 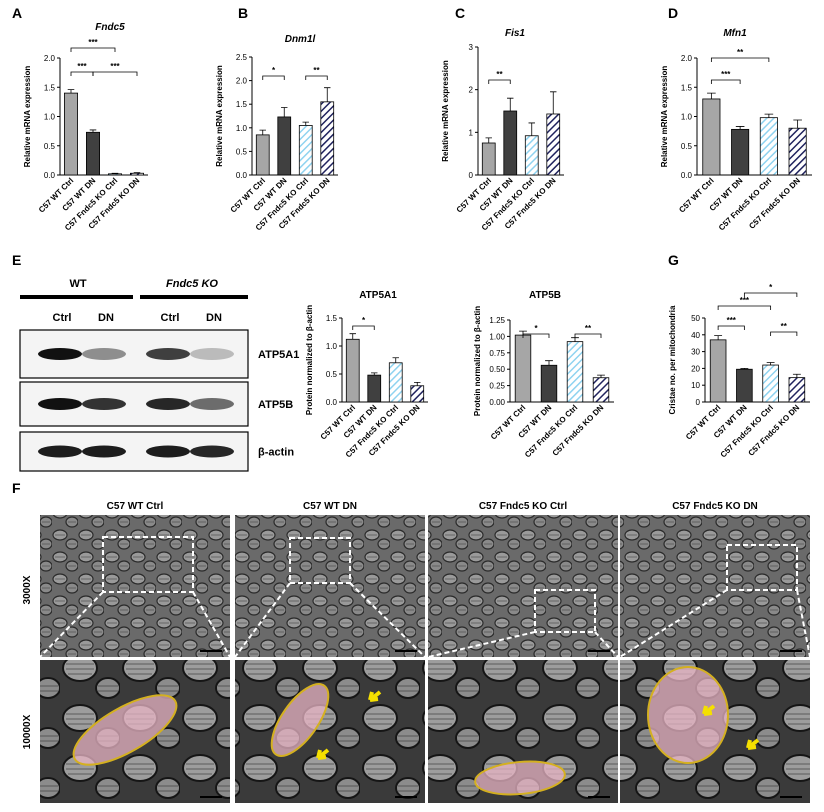 What do you see at coordinates (672, 359) in the screenshot?
I see `y-axis-label: Cristae no. per mitochondria` at bounding box center [672, 359].